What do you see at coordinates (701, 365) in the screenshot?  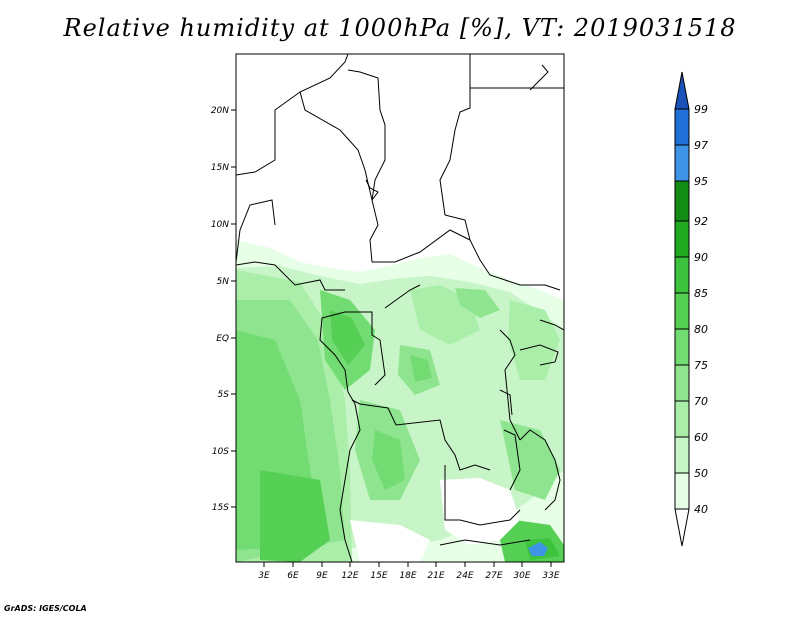 I see `colorbar-label: 75` at bounding box center [701, 365].